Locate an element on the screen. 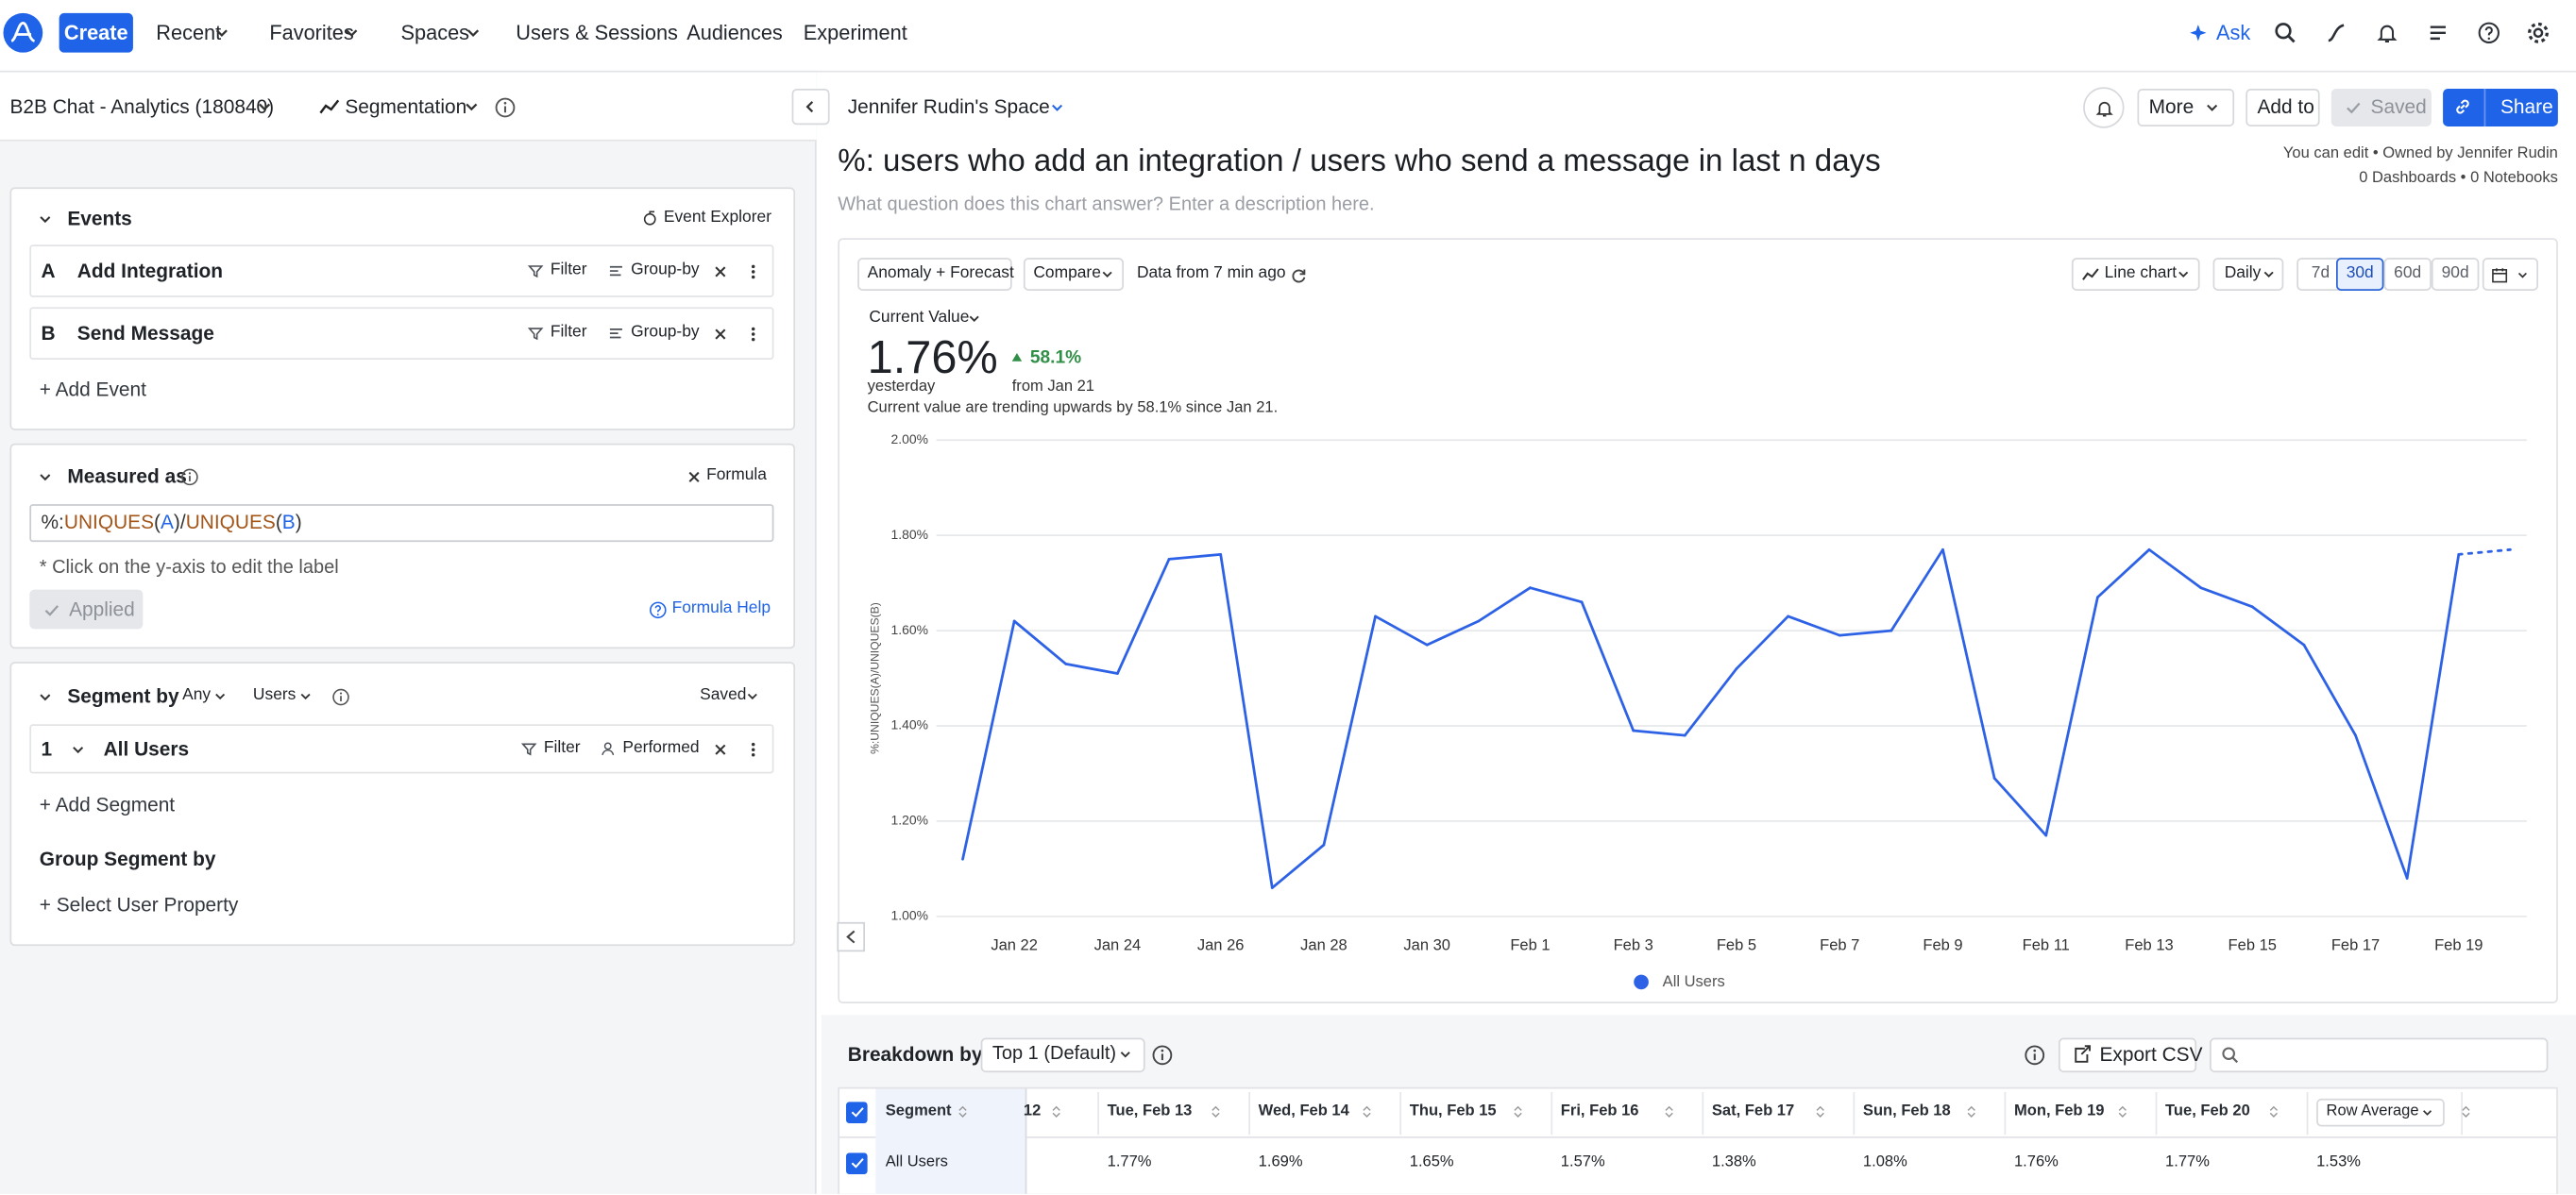 The width and height of the screenshot is (2576, 1195). column-header: Fri, Feb 16 is located at coordinates (1599, 1111).